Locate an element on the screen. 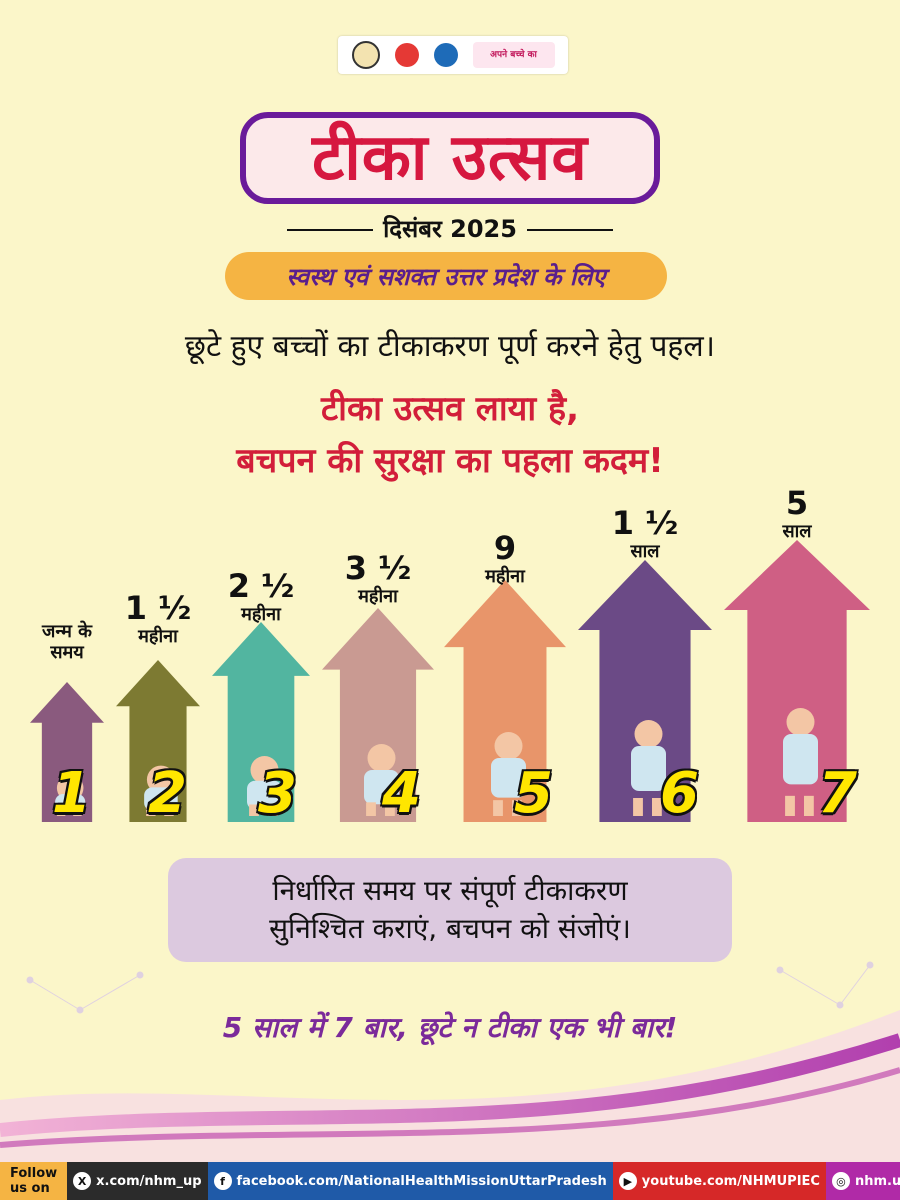 This screenshot has width=900, height=1200. youtube-handle: youtube.com/NHMUPIEC is located at coordinates (730, 1181).